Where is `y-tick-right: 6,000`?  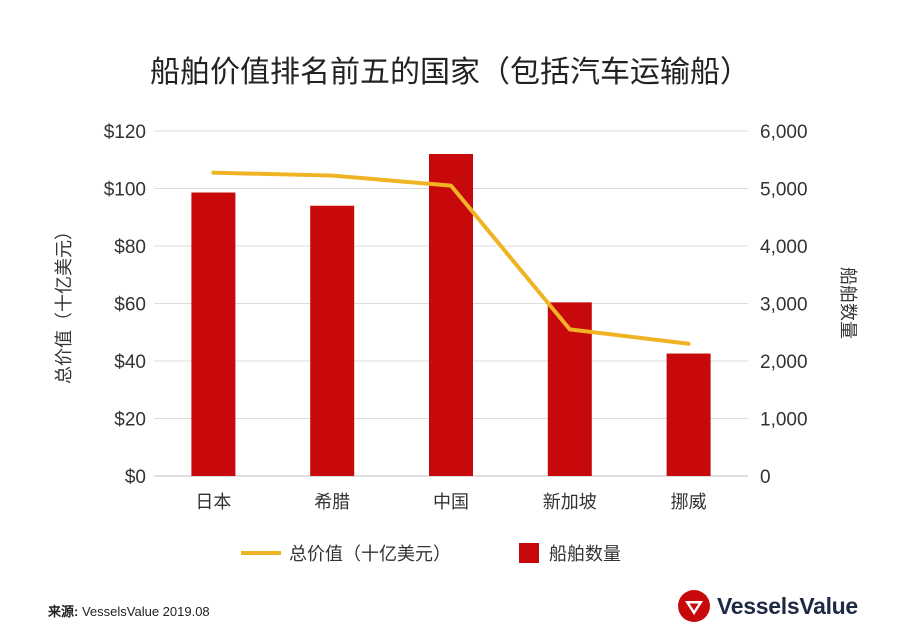
y-tick-right: 6,000 is located at coordinates (784, 132).